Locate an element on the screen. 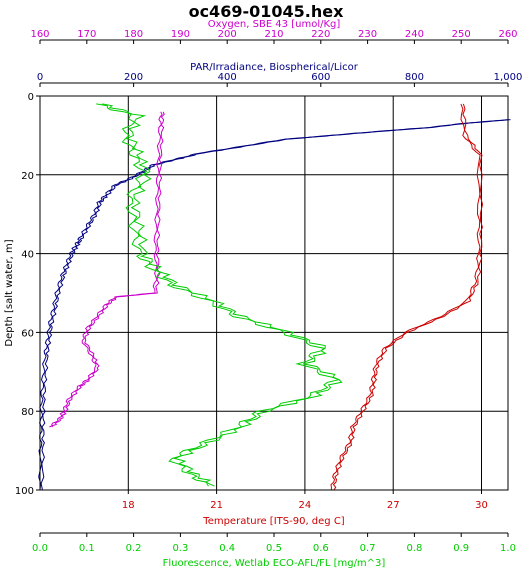  depth-tick-label: 20 is located at coordinates (27, 176).